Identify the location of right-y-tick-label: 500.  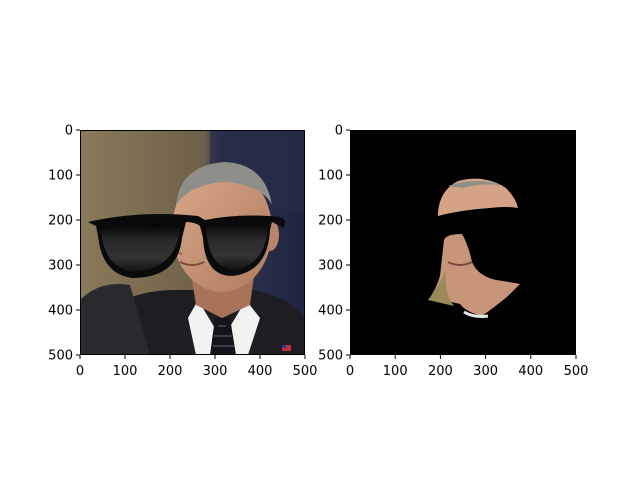
(330, 356).